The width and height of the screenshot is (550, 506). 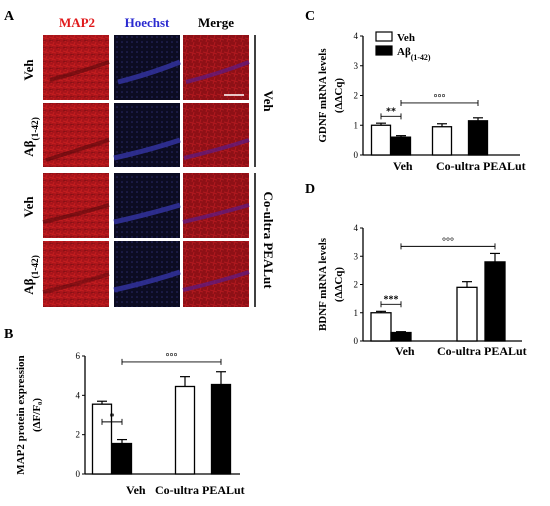 I want to click on y-axis-label-unit: (ΔF/F₀), so click(x=37, y=415).